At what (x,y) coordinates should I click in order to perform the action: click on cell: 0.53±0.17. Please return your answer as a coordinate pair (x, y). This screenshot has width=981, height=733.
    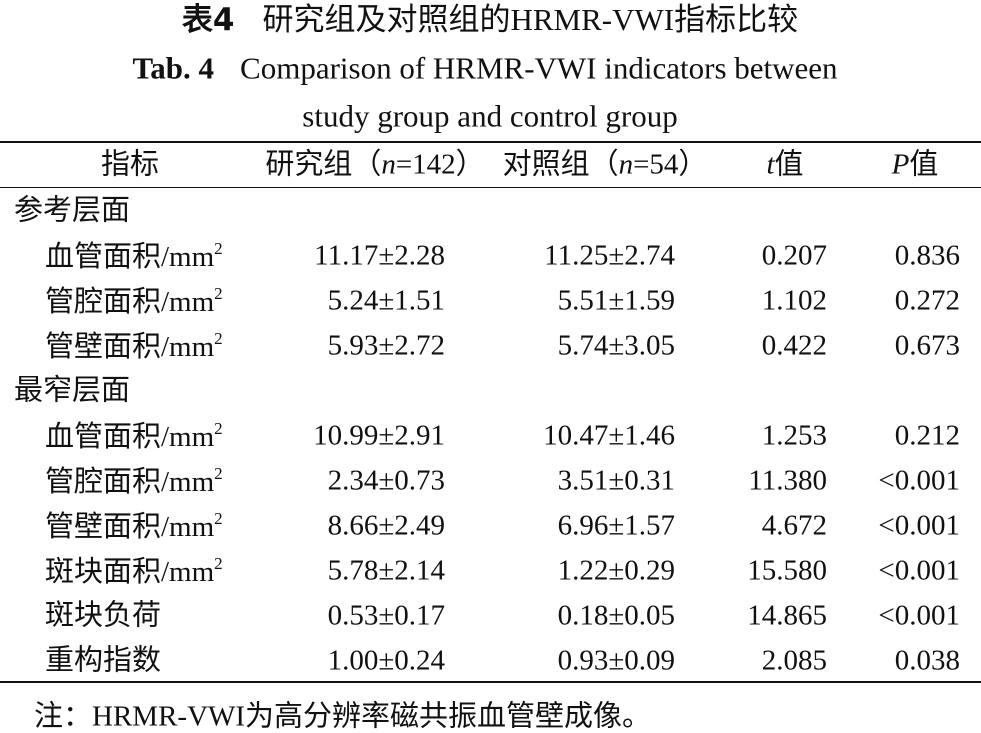
    Looking at the image, I should click on (386, 615).